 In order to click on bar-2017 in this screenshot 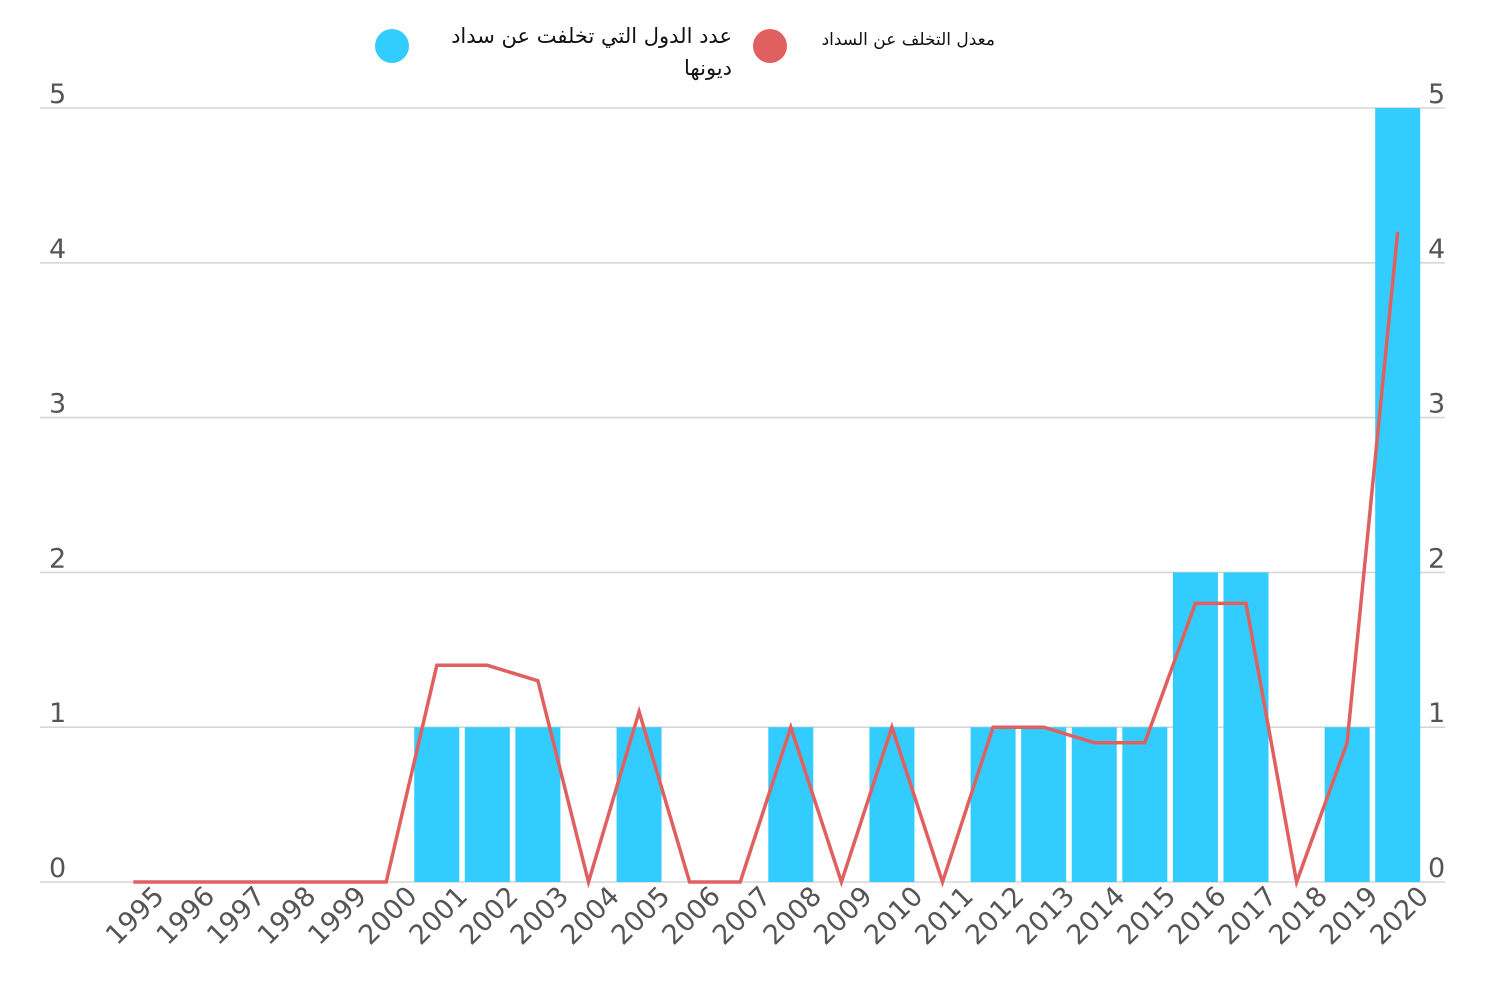, I will do `click(1246, 727)`.